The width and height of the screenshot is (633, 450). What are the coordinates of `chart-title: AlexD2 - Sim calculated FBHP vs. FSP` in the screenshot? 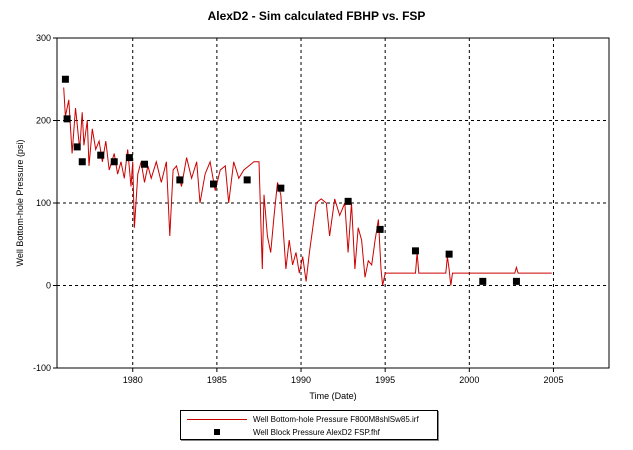 It's located at (316, 16).